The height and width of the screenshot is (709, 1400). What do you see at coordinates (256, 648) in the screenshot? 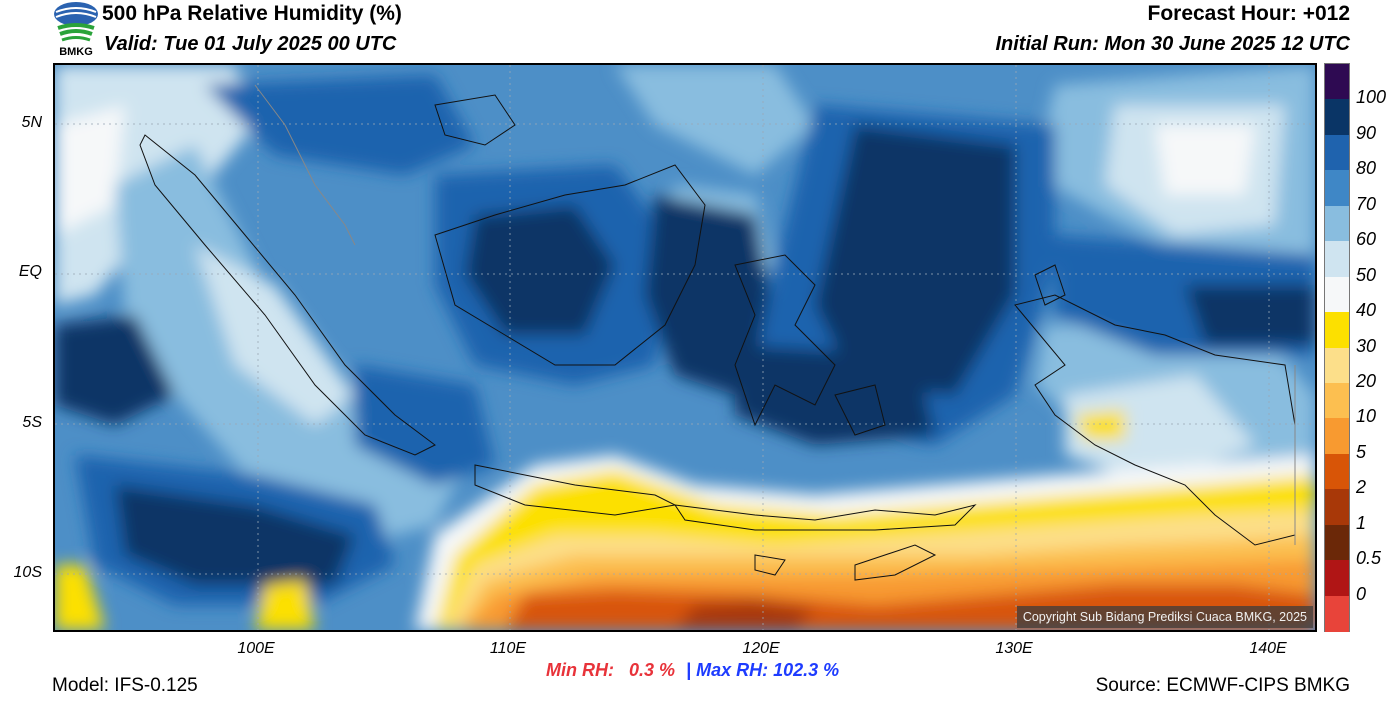
I see `lon-label-100e: 100E` at bounding box center [256, 648].